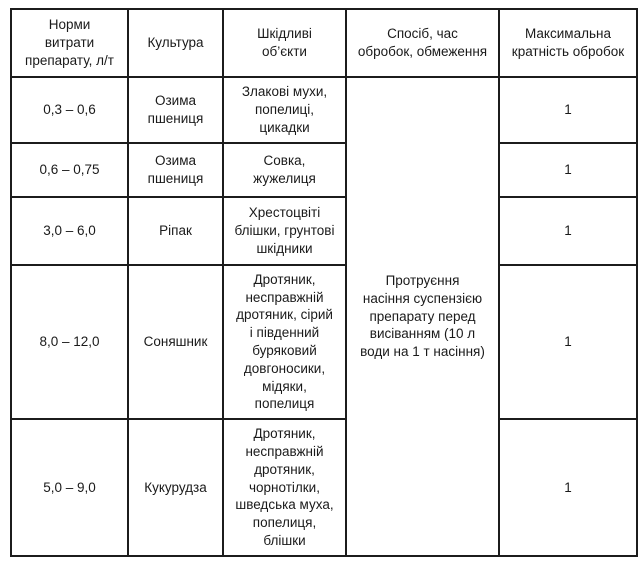 The height and width of the screenshot is (562, 640). What do you see at coordinates (69, 231) in the screenshot?
I see `cell-rate: 3,0 – 6,0` at bounding box center [69, 231].